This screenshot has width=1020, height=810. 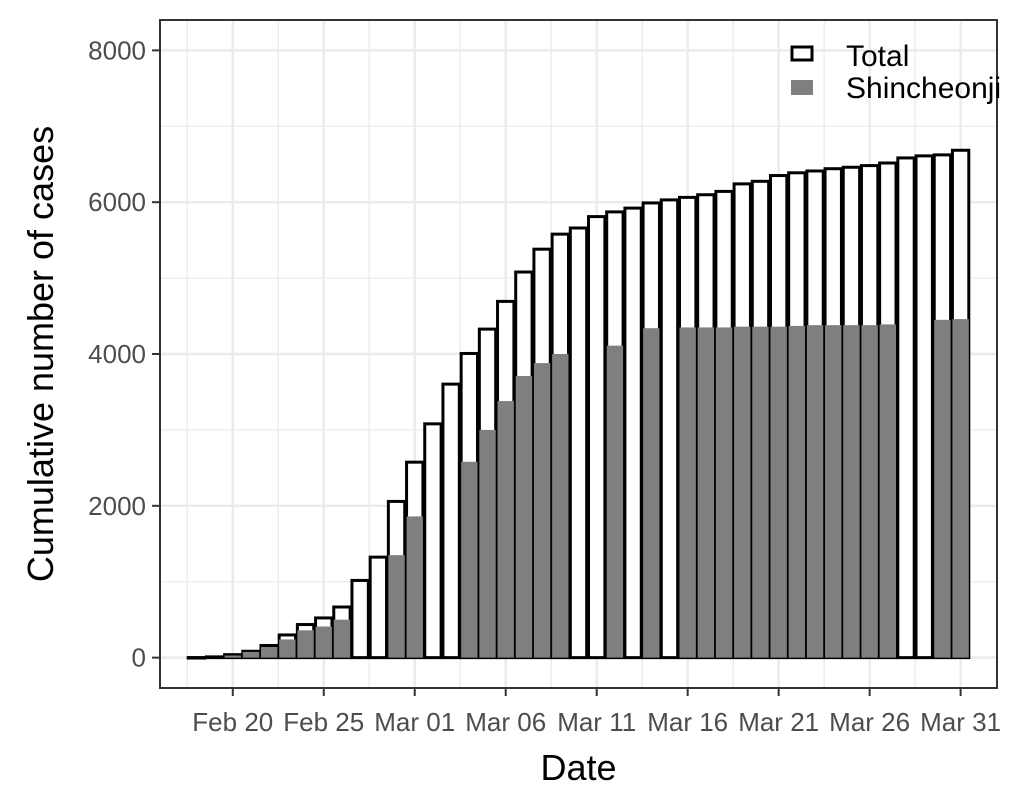 I want to click on legend: Total Shincheonji, so click(x=895, y=72).